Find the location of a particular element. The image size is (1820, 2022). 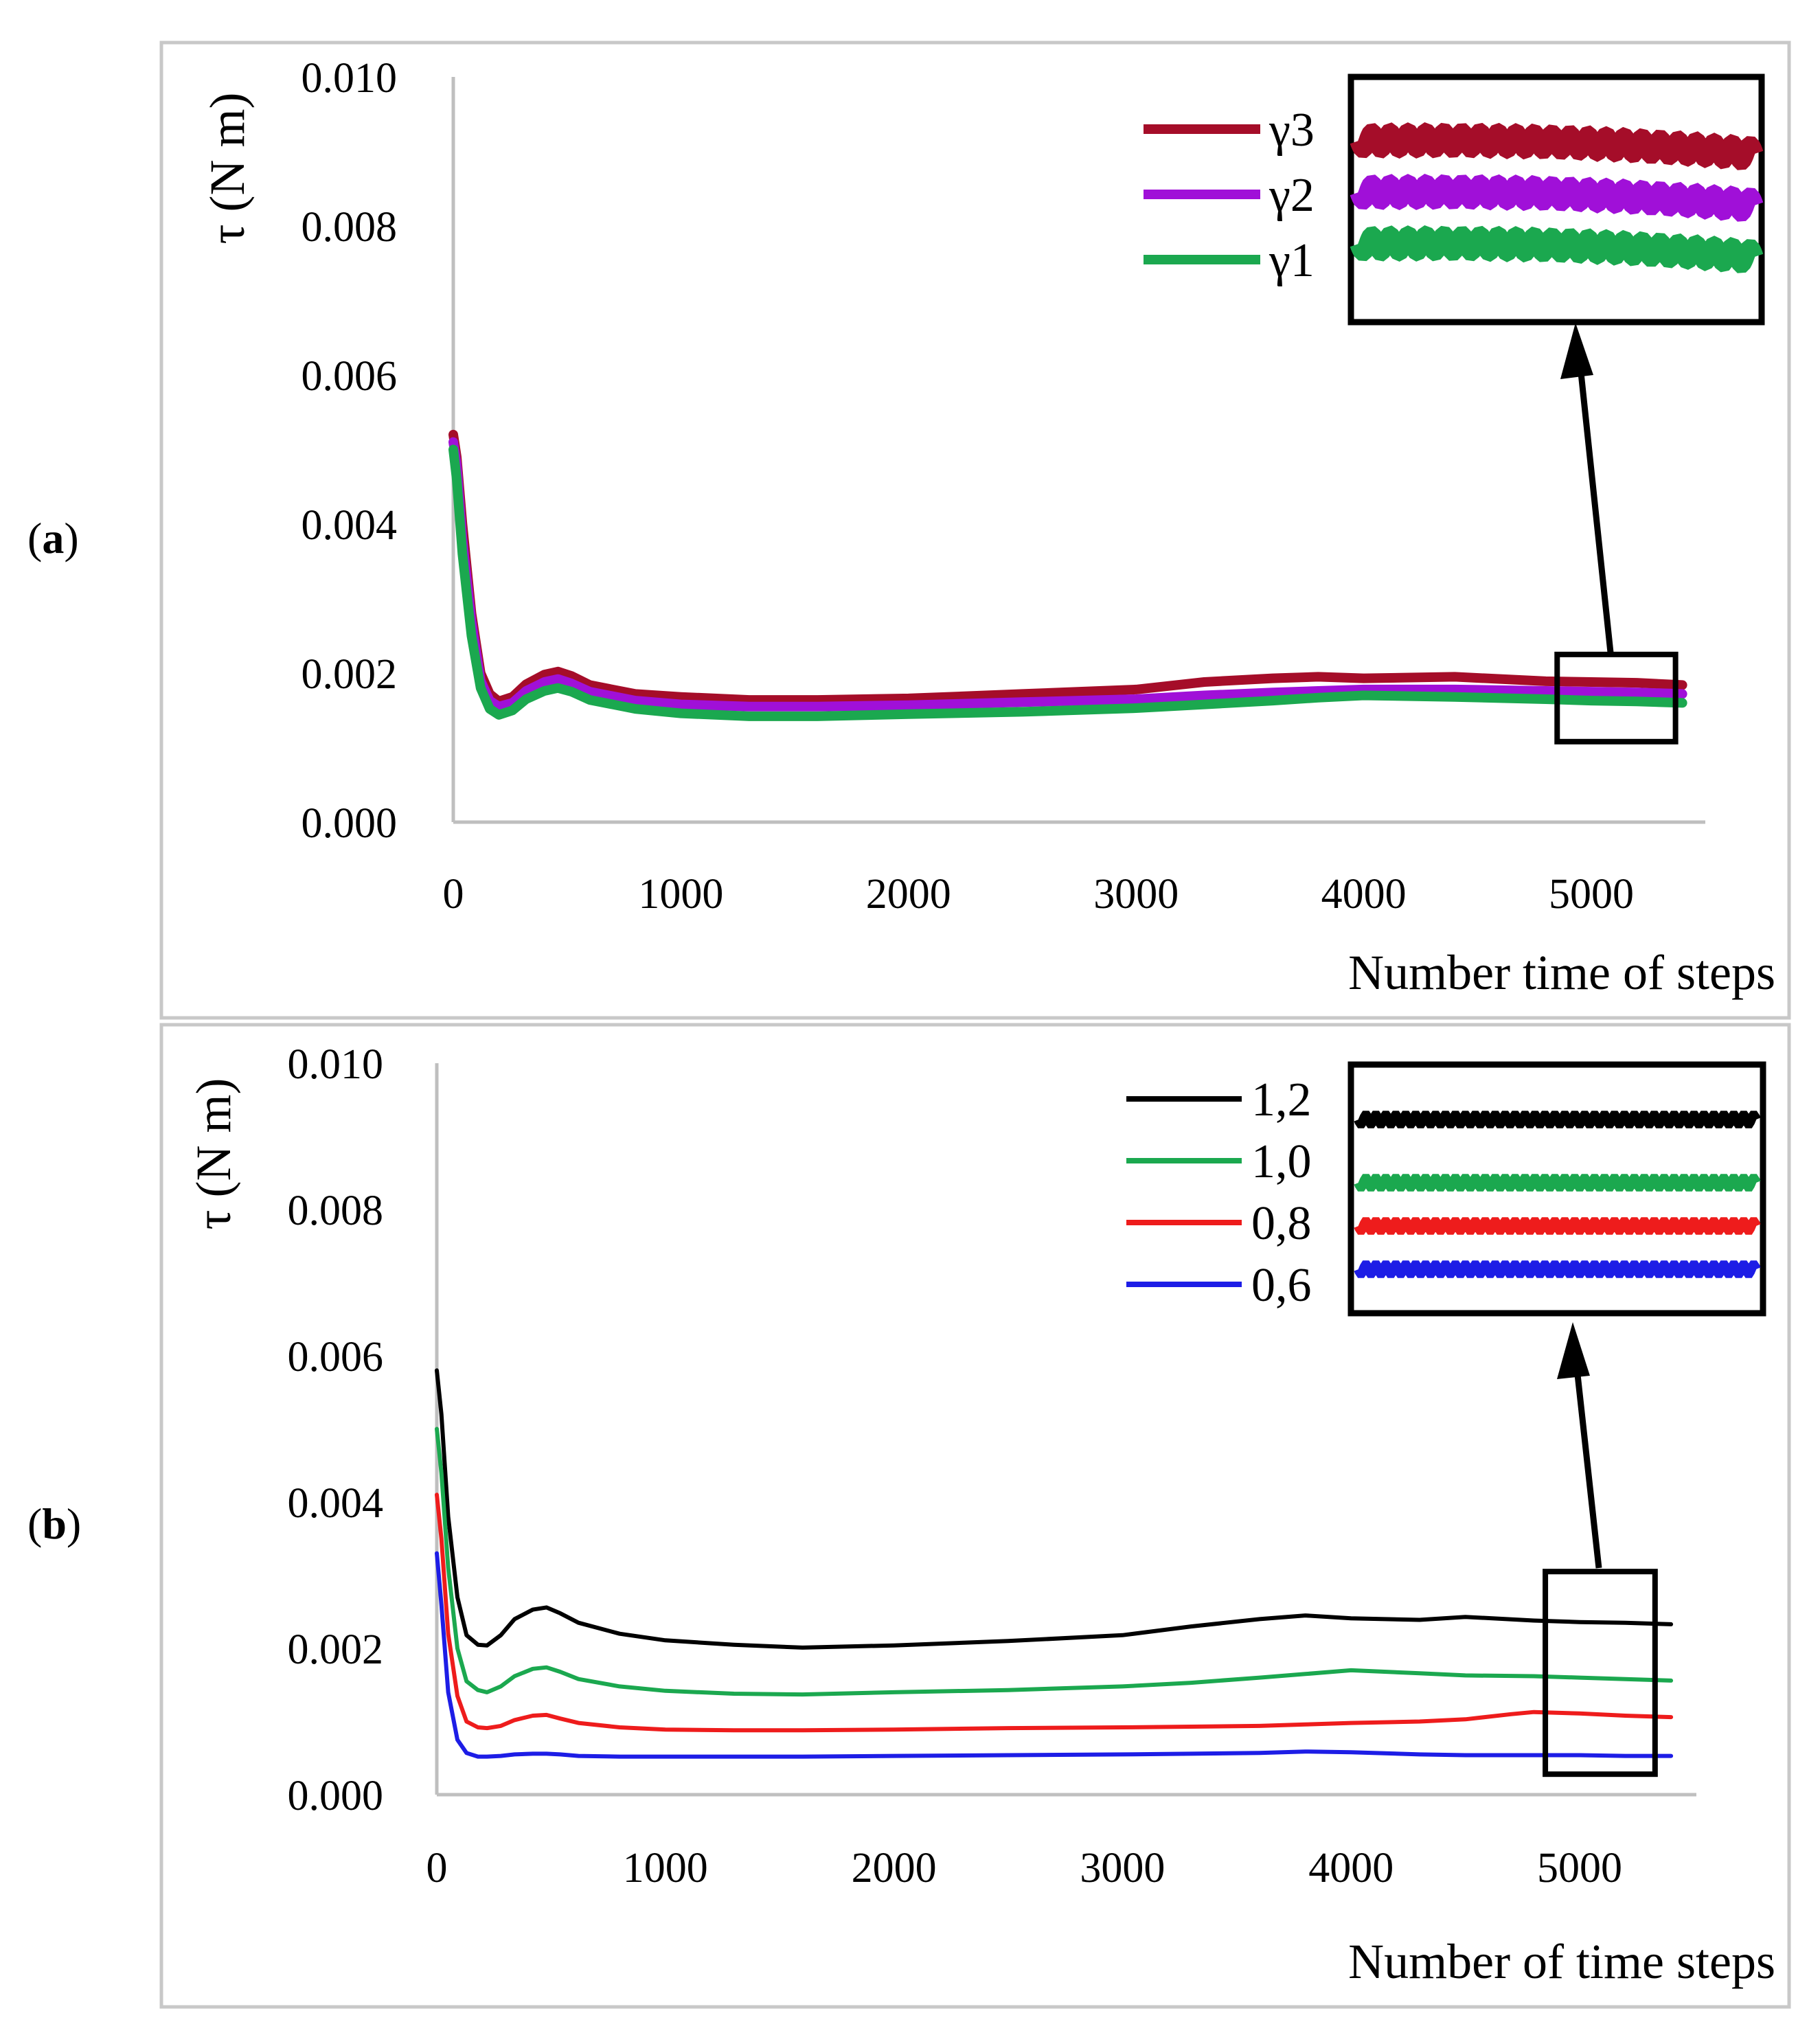

series-line-γ2 is located at coordinates (1067, 574).